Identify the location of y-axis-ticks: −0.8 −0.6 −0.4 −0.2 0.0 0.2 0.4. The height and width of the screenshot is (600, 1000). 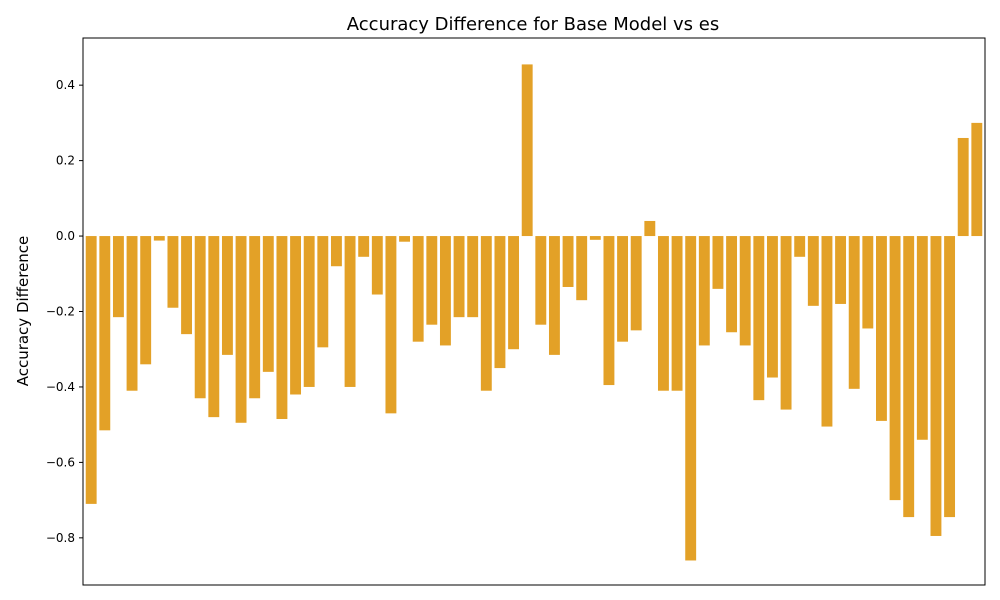
(64, 311).